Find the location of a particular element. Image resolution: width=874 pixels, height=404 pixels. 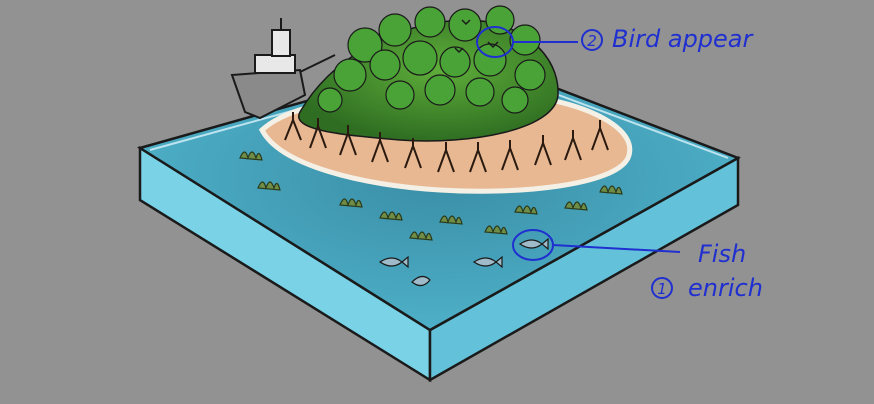

bird-number: 2 is located at coordinates (592, 41).